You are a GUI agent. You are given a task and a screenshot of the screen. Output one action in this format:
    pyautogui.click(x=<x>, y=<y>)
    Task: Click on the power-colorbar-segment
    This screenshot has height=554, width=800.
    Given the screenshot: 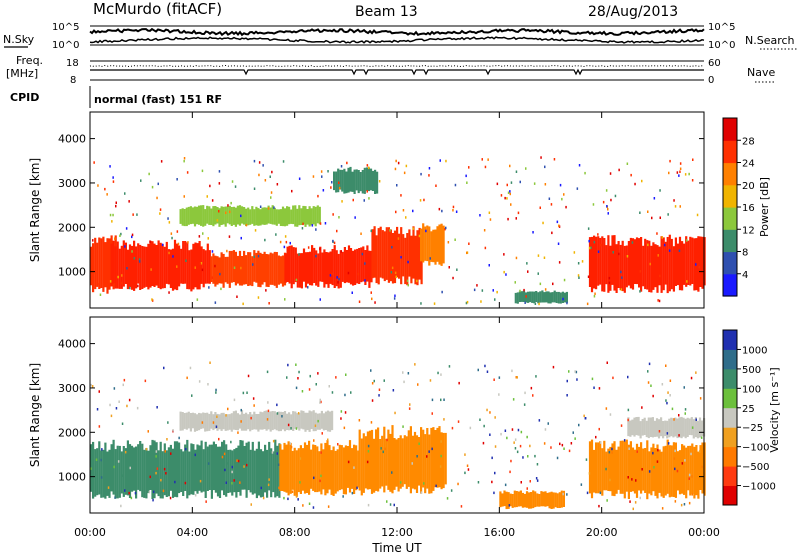 What is the action you would take?
    pyautogui.click(x=730, y=218)
    